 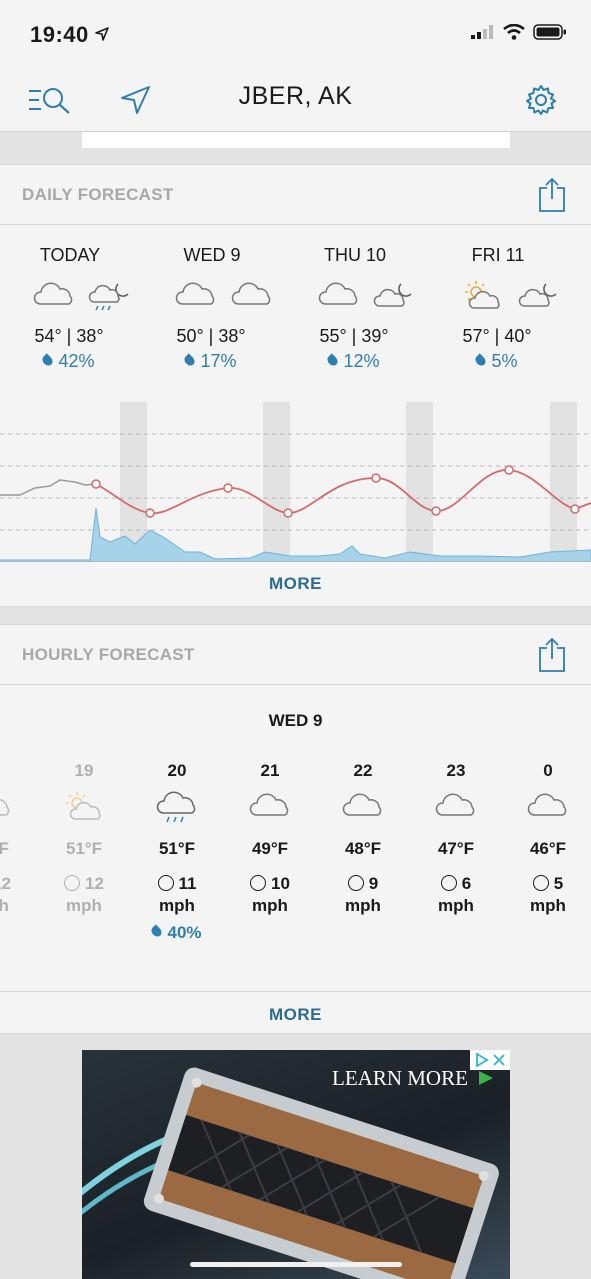 What do you see at coordinates (270, 895) in the screenshot?
I see `hour-wind: 10 mph` at bounding box center [270, 895].